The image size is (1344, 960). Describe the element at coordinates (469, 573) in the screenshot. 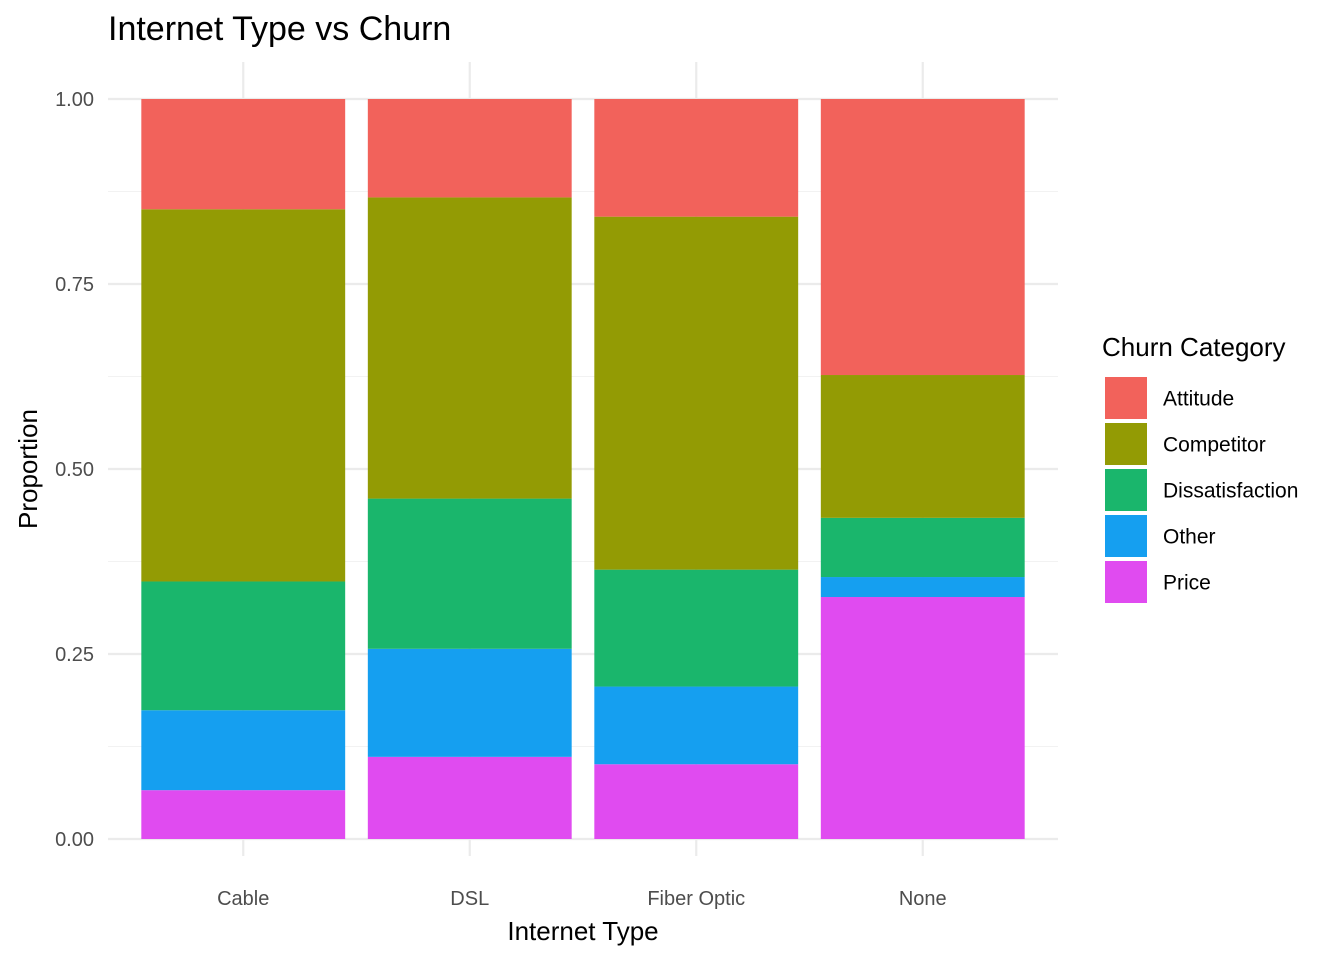

I see `bar-segment-dsl-dissatisfaction` at that location.